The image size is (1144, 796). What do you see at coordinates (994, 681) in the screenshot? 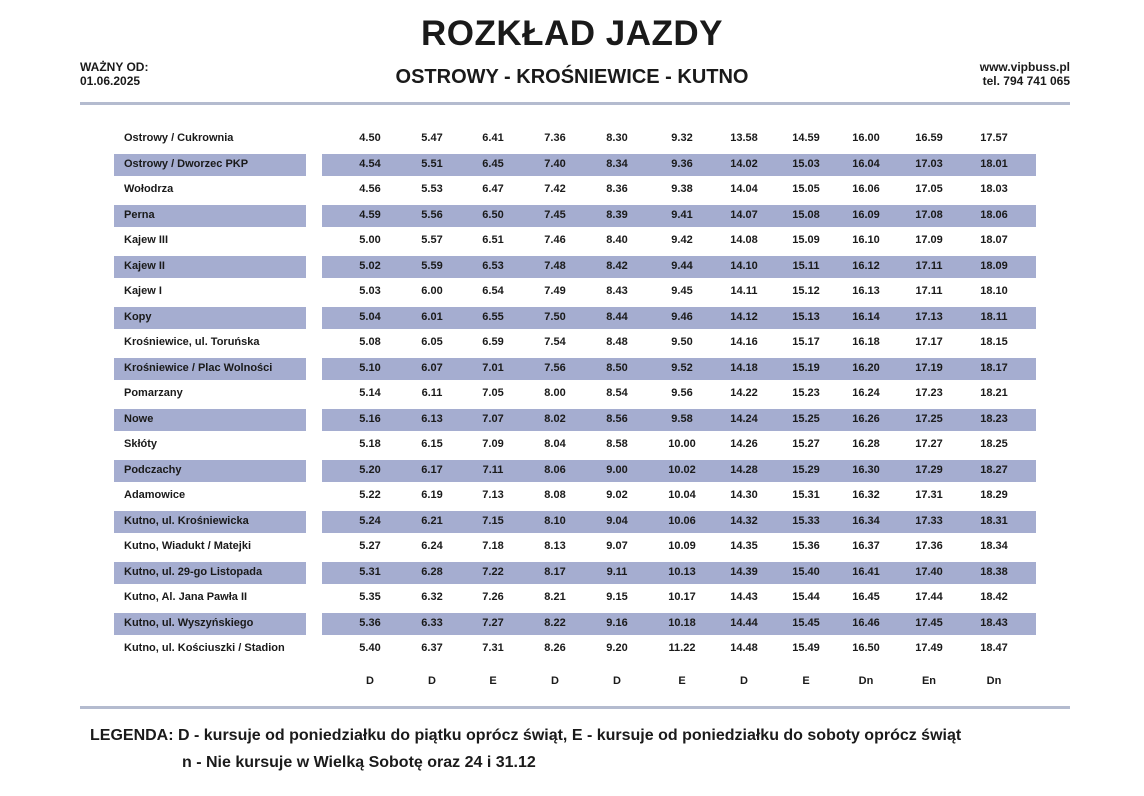
I see `service-code: Dn` at bounding box center [994, 681].